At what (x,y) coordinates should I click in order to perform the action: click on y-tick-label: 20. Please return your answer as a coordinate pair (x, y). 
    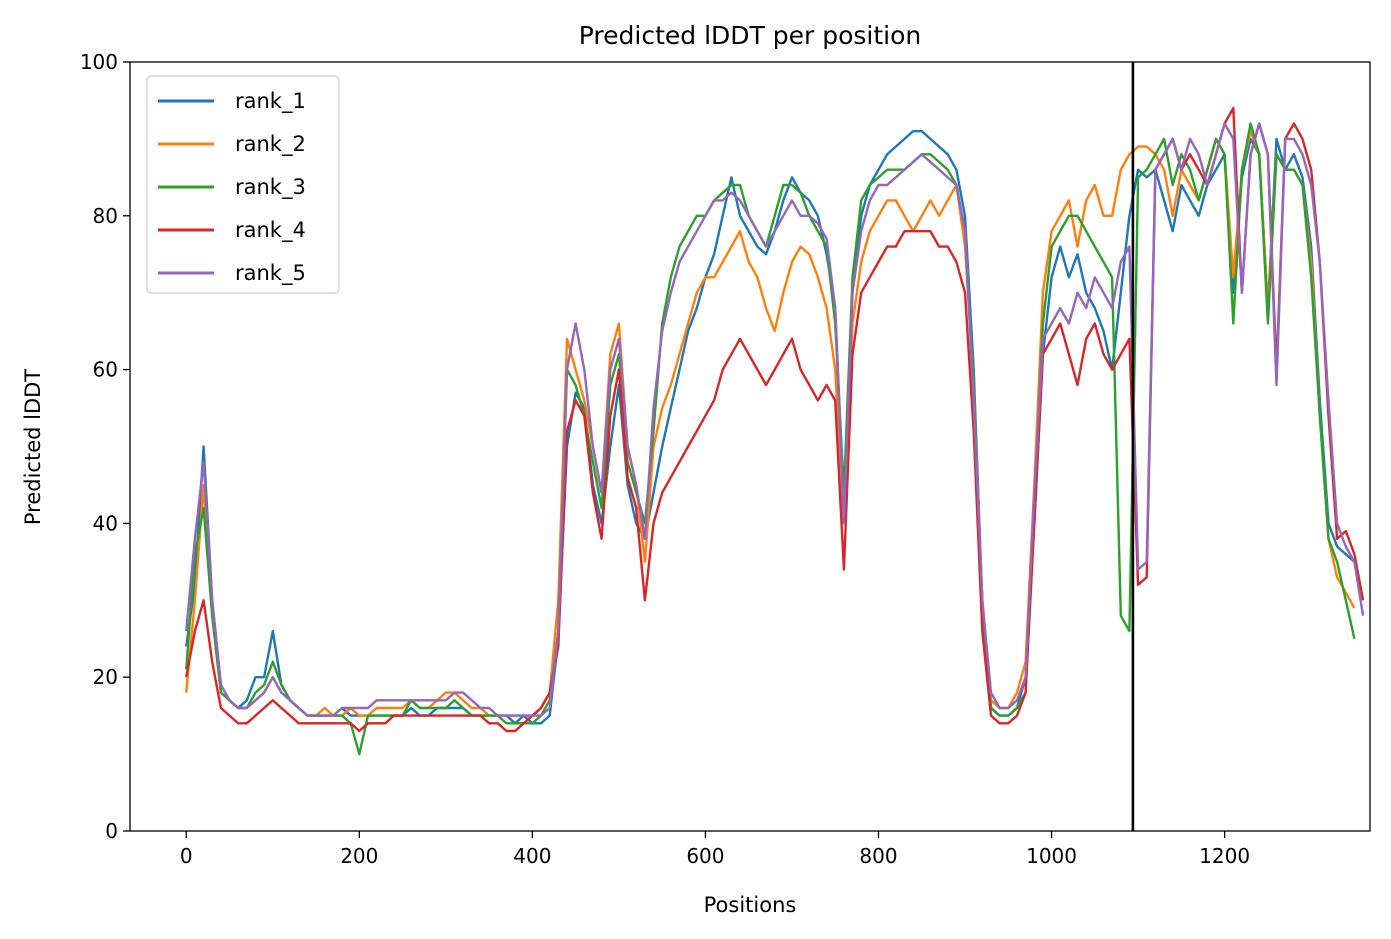
    Looking at the image, I should click on (105, 677).